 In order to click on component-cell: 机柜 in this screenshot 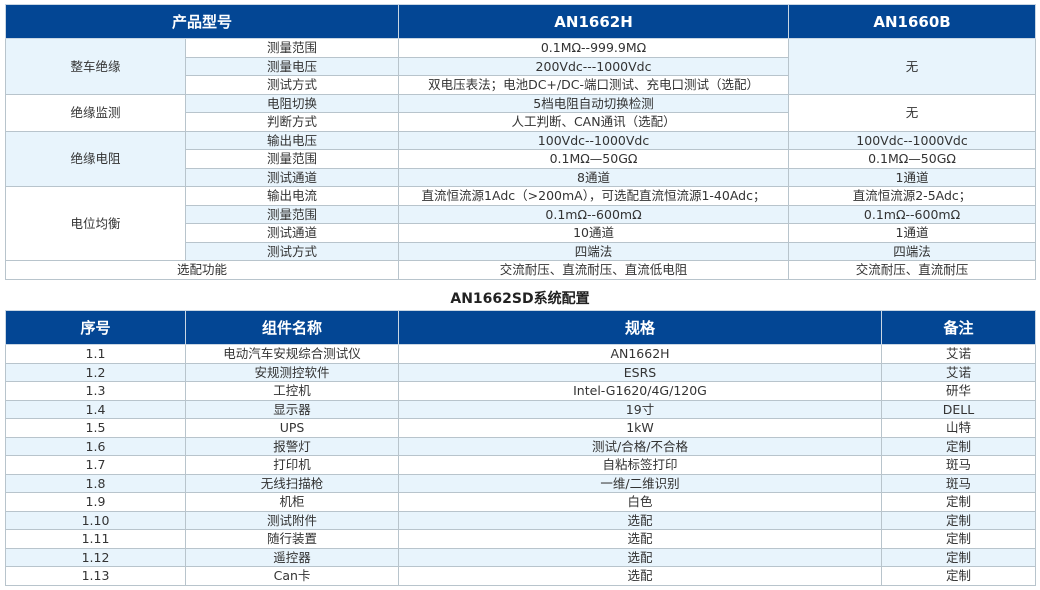, I will do `click(292, 502)`.